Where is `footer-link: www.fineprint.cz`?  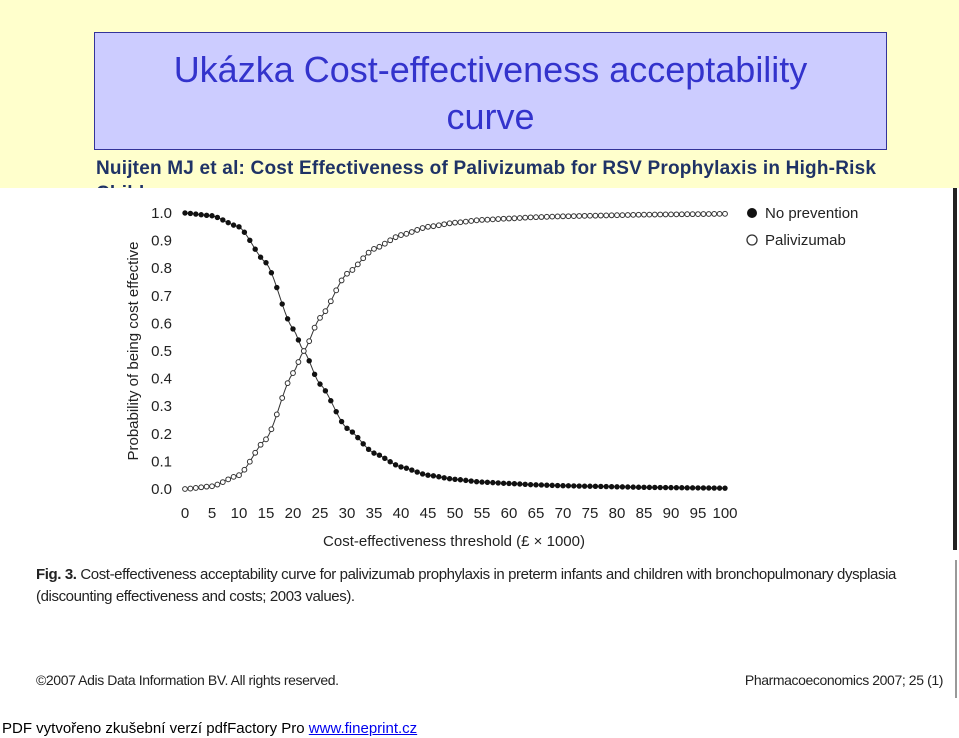
footer-link: www.fineprint.cz is located at coordinates (363, 728).